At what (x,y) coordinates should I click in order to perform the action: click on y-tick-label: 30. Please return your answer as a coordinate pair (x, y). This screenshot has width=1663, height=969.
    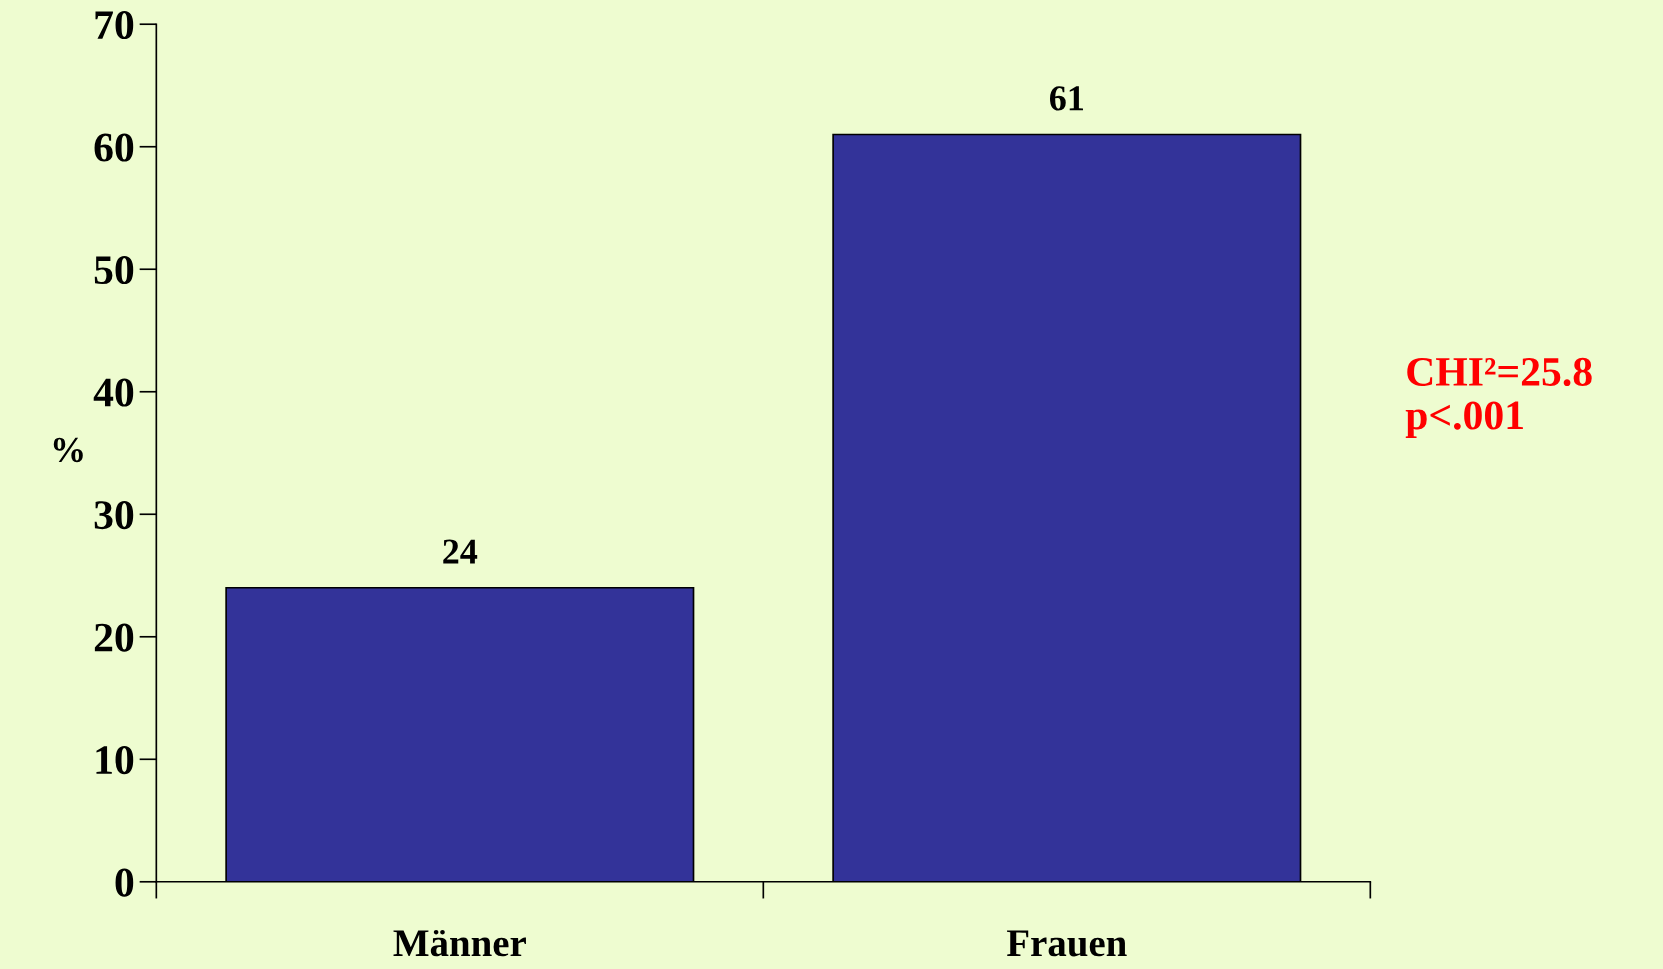
    Looking at the image, I should click on (114, 515).